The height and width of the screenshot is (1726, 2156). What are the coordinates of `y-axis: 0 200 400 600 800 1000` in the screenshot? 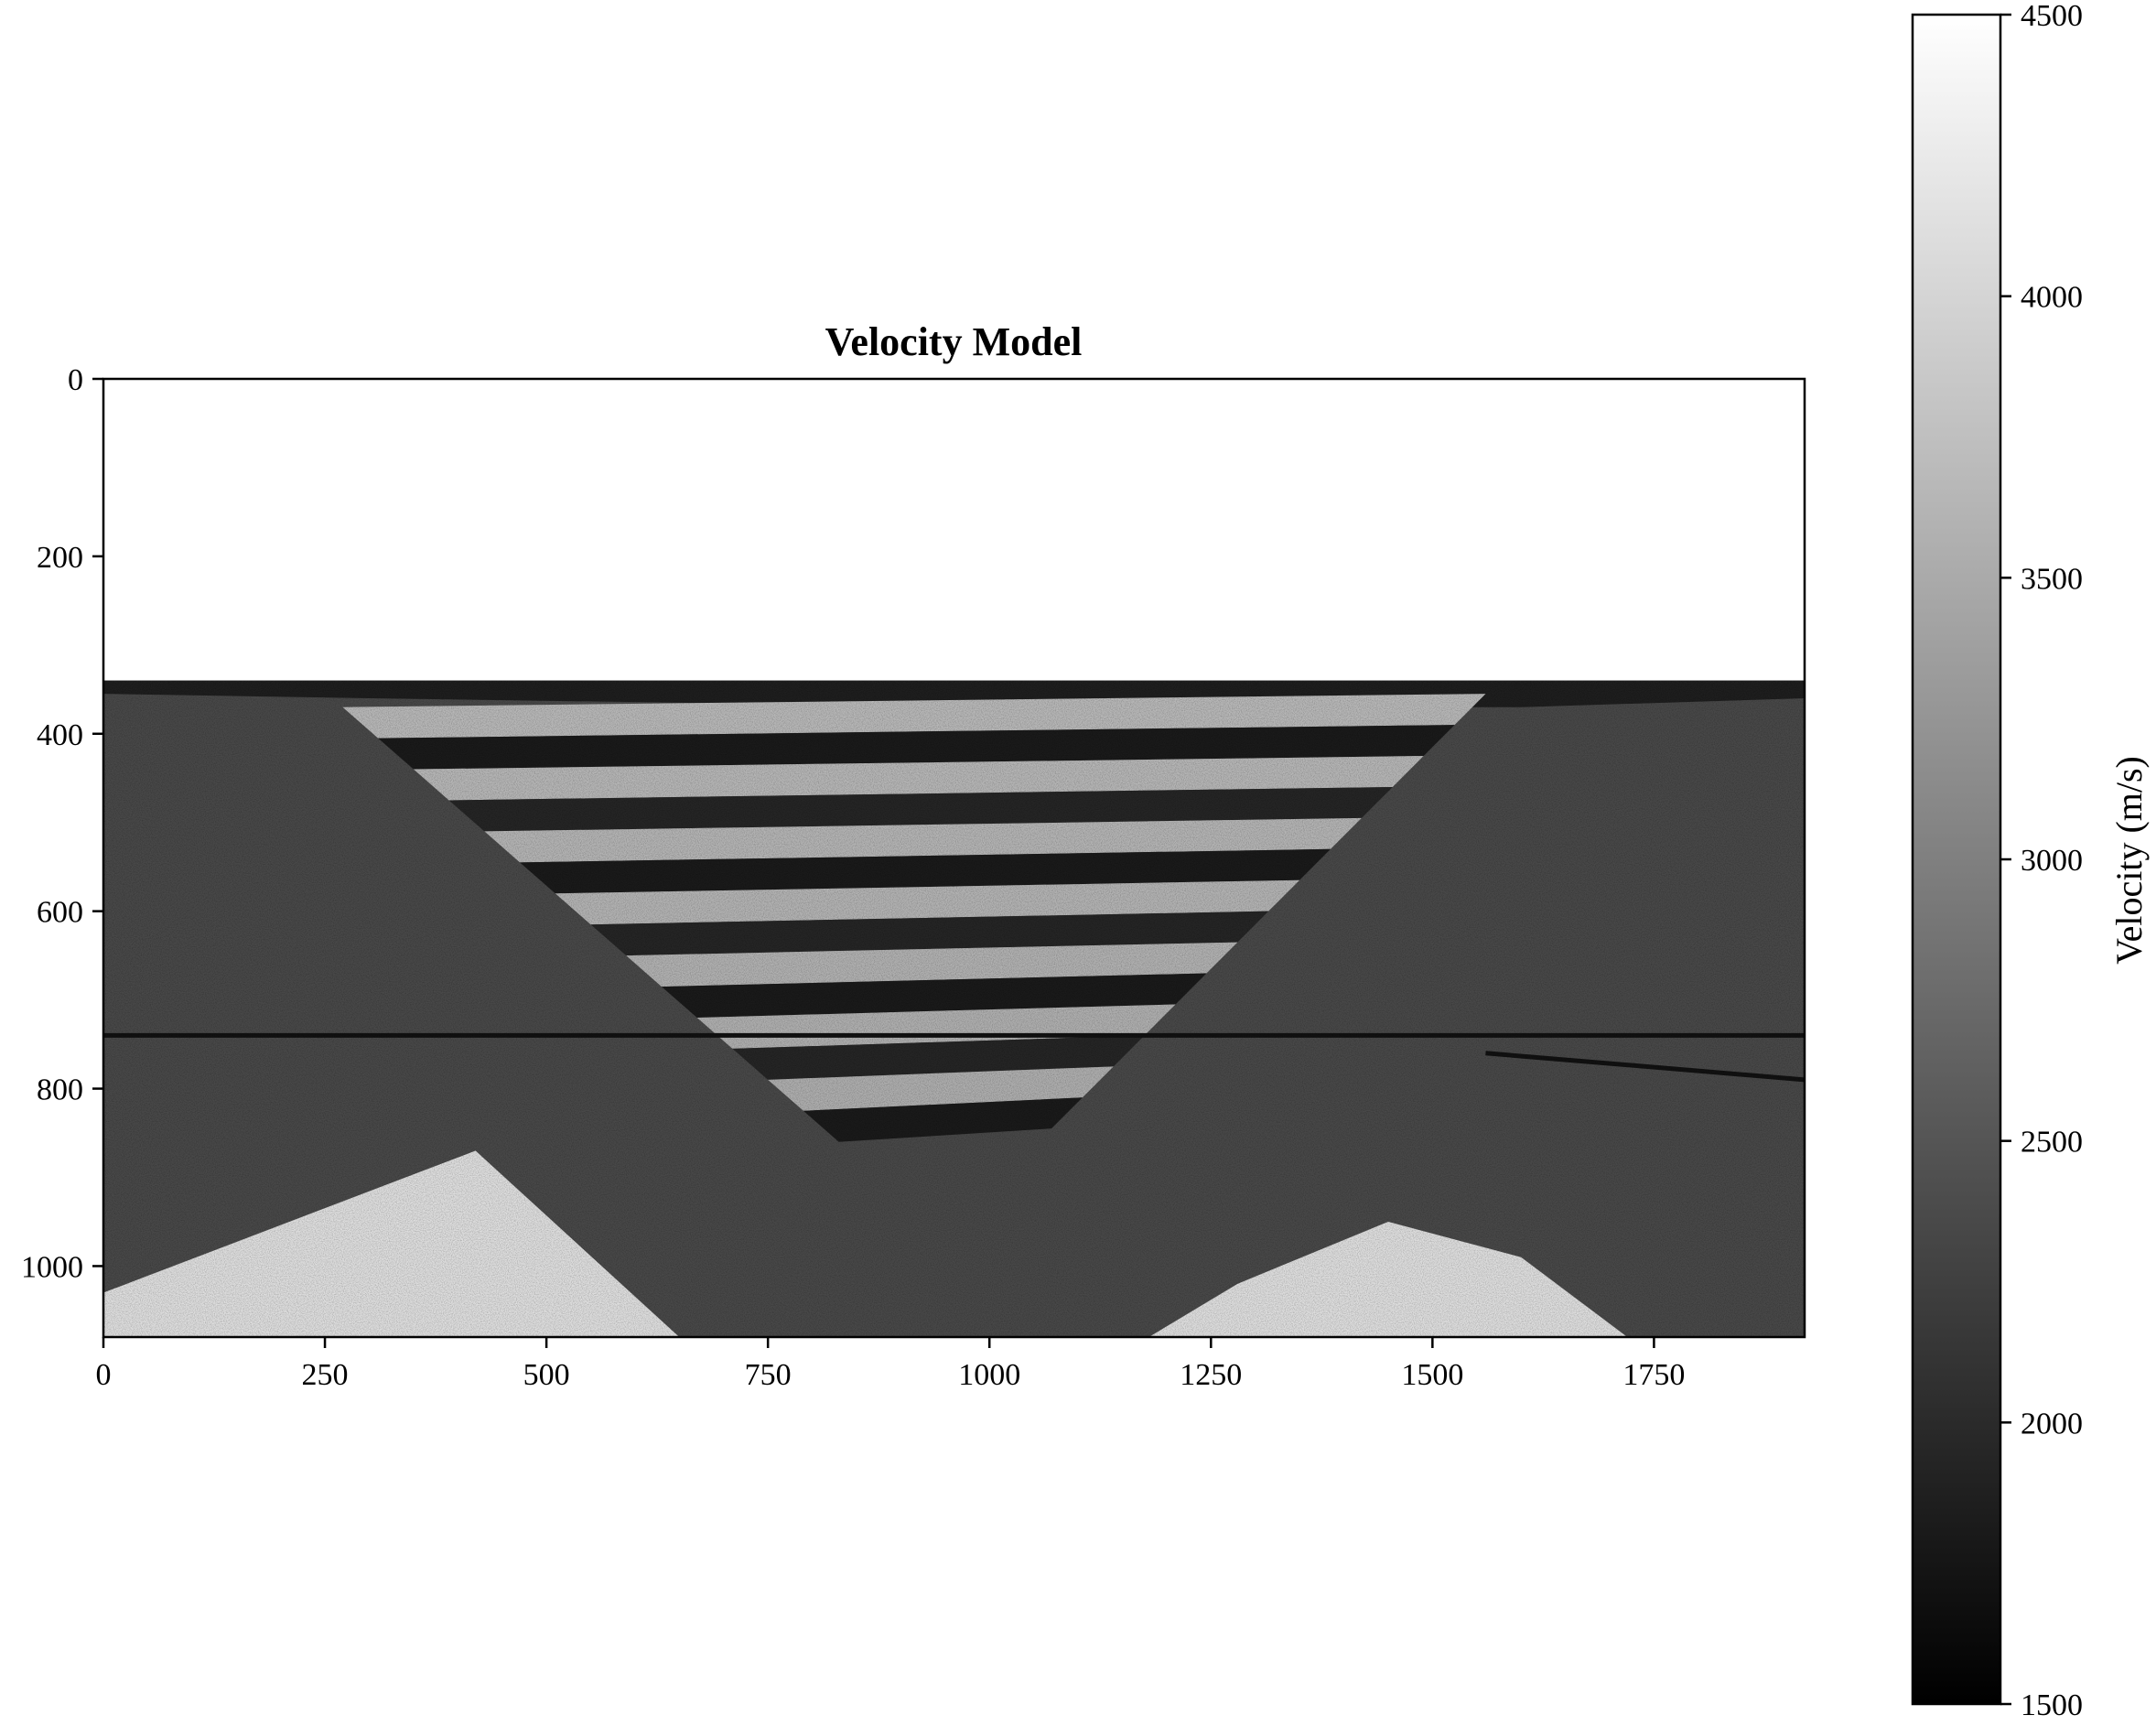 It's located at (62, 823).